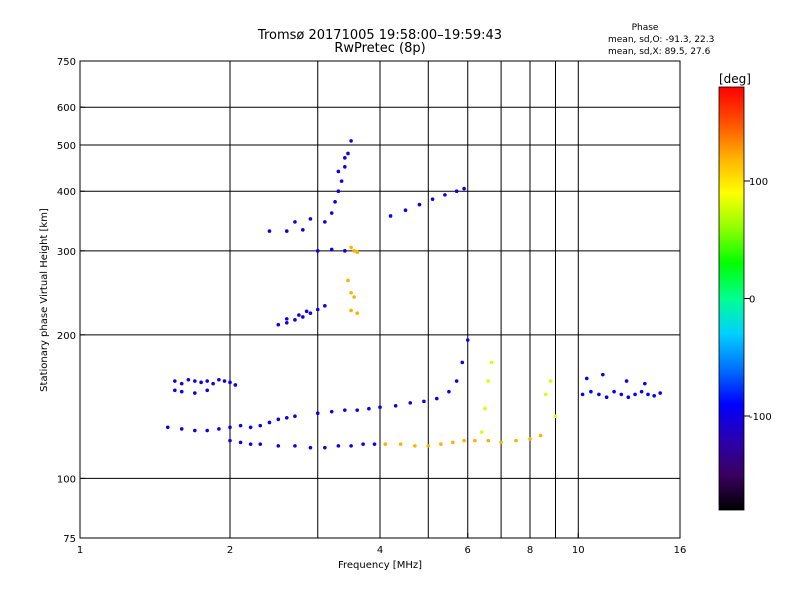  What do you see at coordinates (66, 146) in the screenshot?
I see `y-tick-label: 500` at bounding box center [66, 146].